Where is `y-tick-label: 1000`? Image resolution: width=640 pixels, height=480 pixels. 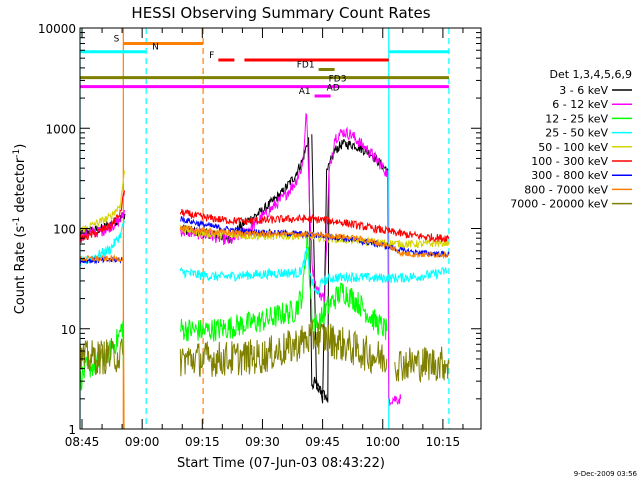 y-tick-label: 1000 is located at coordinates (60, 129).